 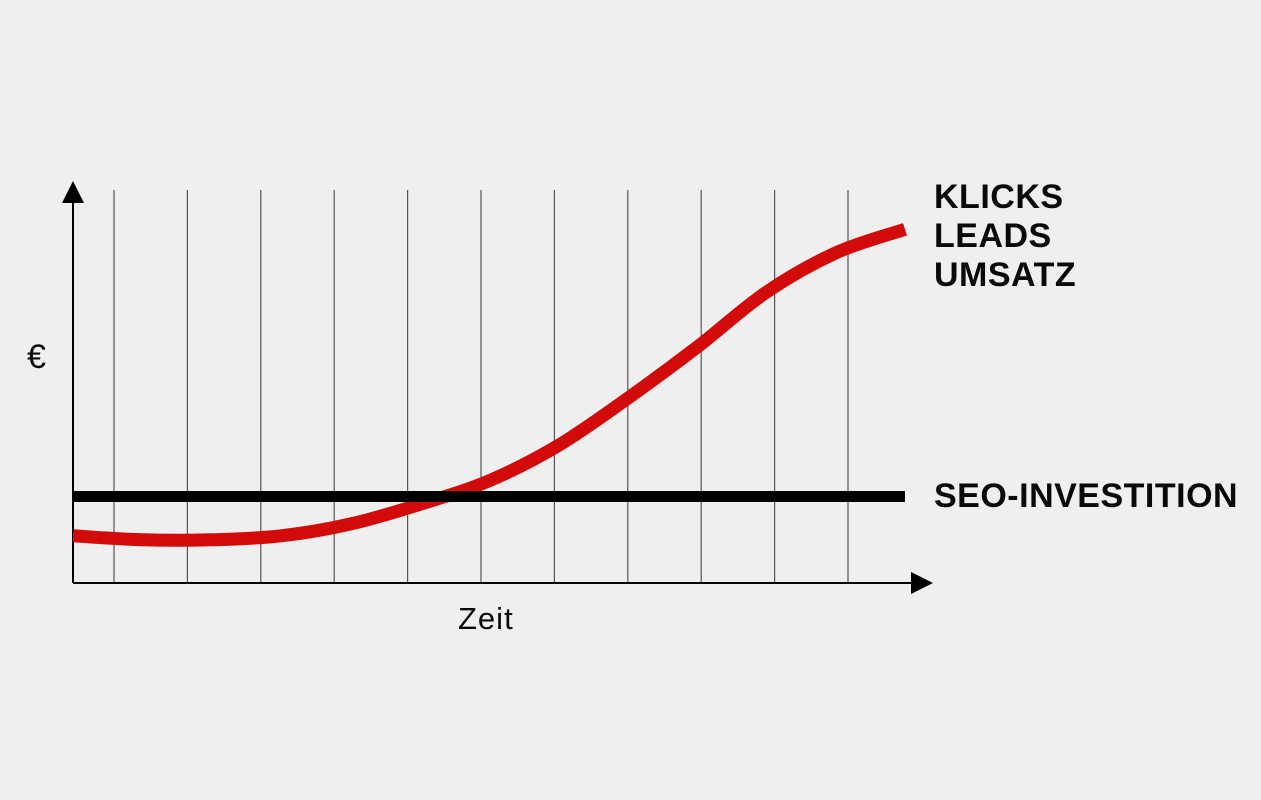 I want to click on growth-curve-label: KLICKS LEADS UMSATZ, so click(x=1005, y=236).